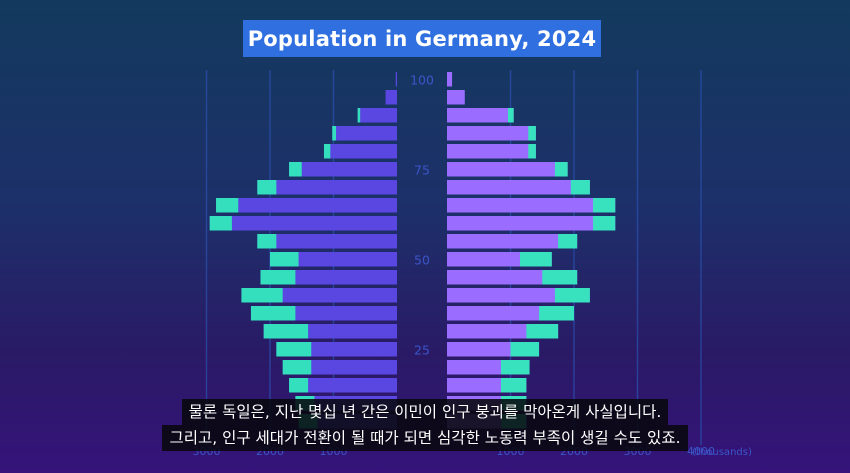 The height and width of the screenshot is (473, 850). Describe the element at coordinates (422, 169) in the screenshot. I see `y-tick-label-75: 75` at that location.